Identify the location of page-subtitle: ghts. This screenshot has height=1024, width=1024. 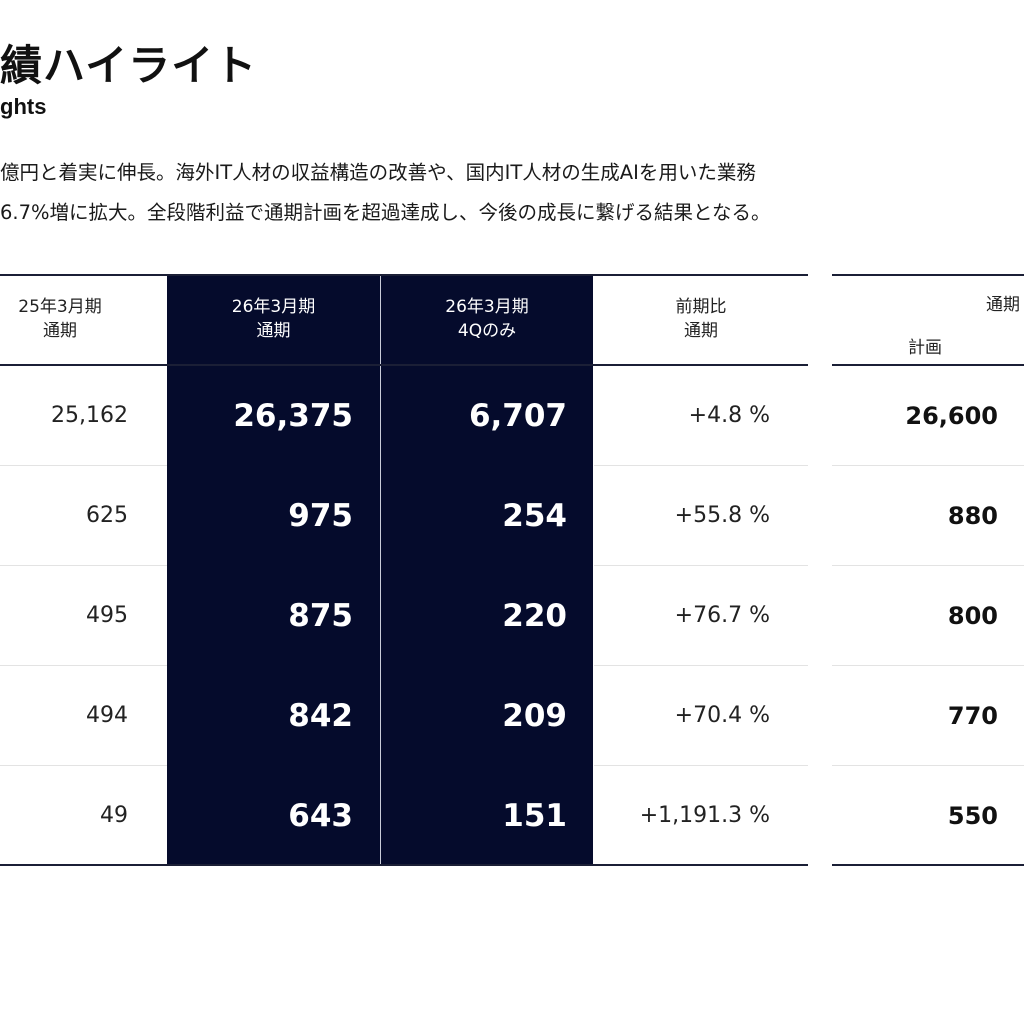
(23, 106).